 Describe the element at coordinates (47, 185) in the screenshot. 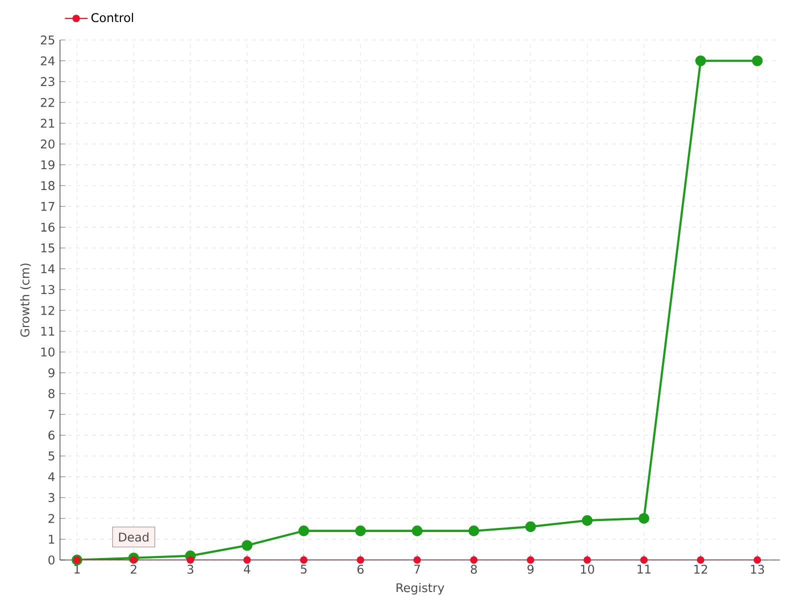

I see `y-tick-label: 18` at that location.